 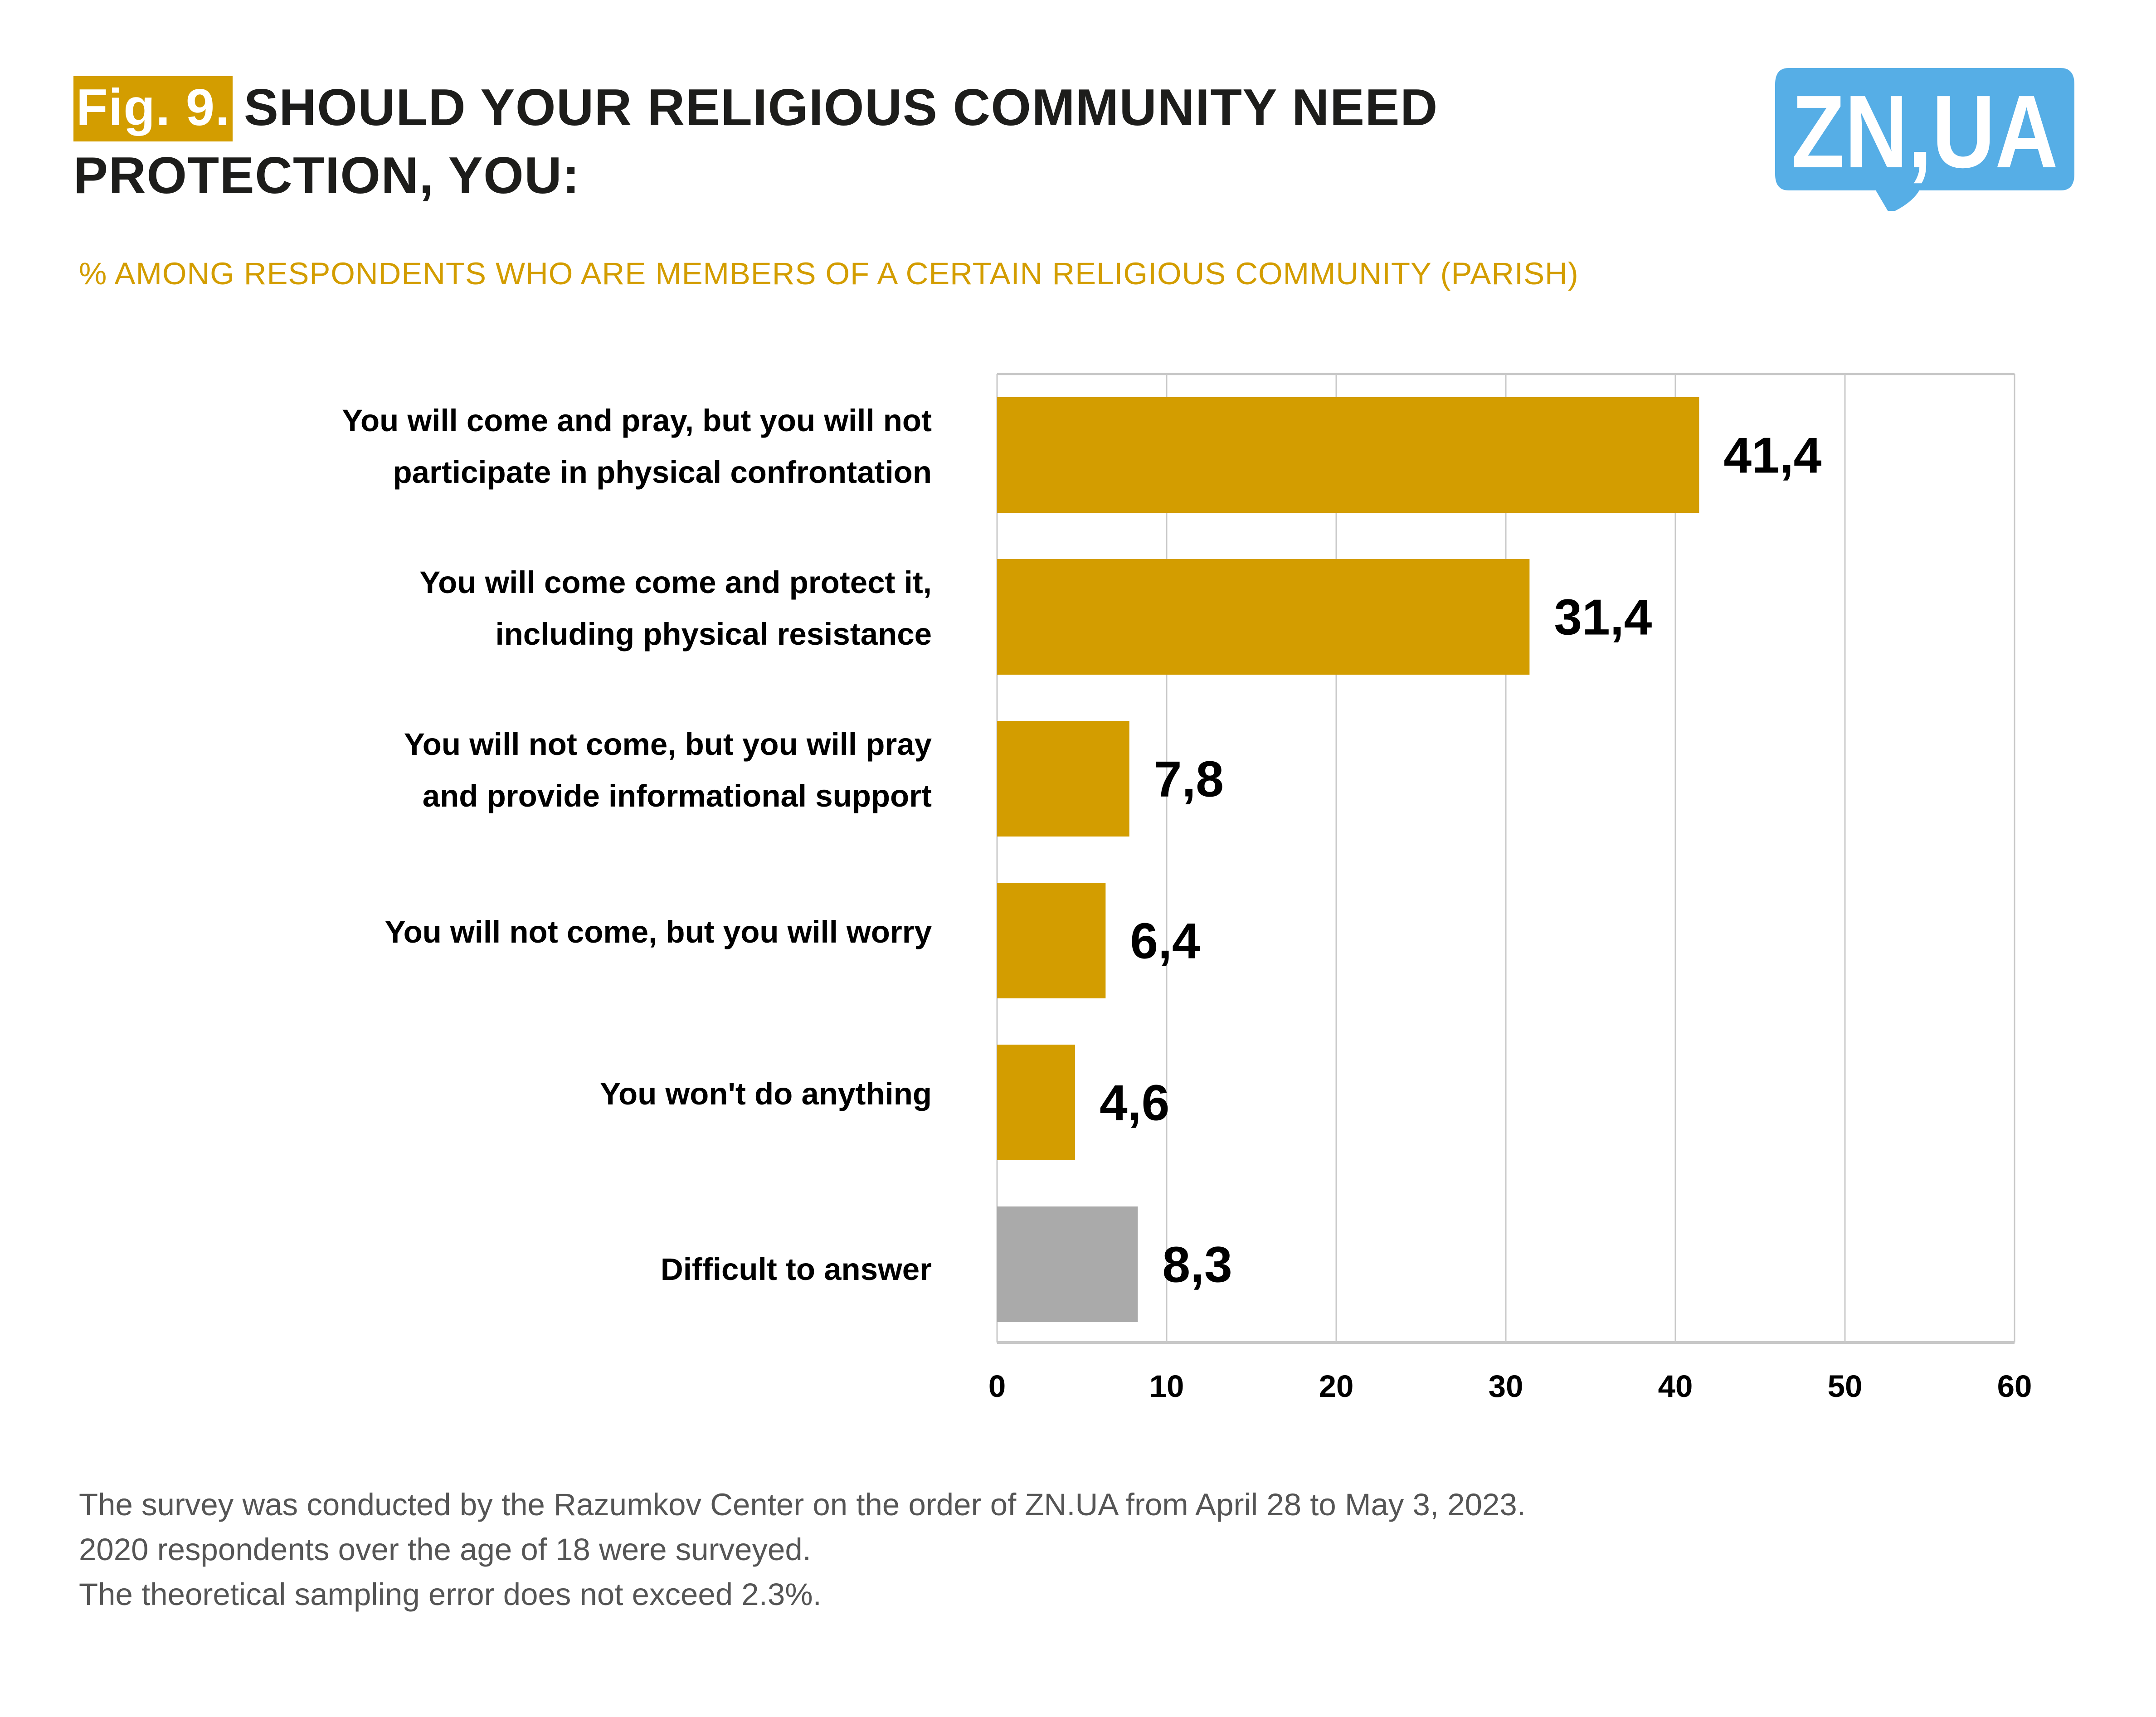 I want to click on category-label: You will not come, but you will worry, so click(x=497, y=931).